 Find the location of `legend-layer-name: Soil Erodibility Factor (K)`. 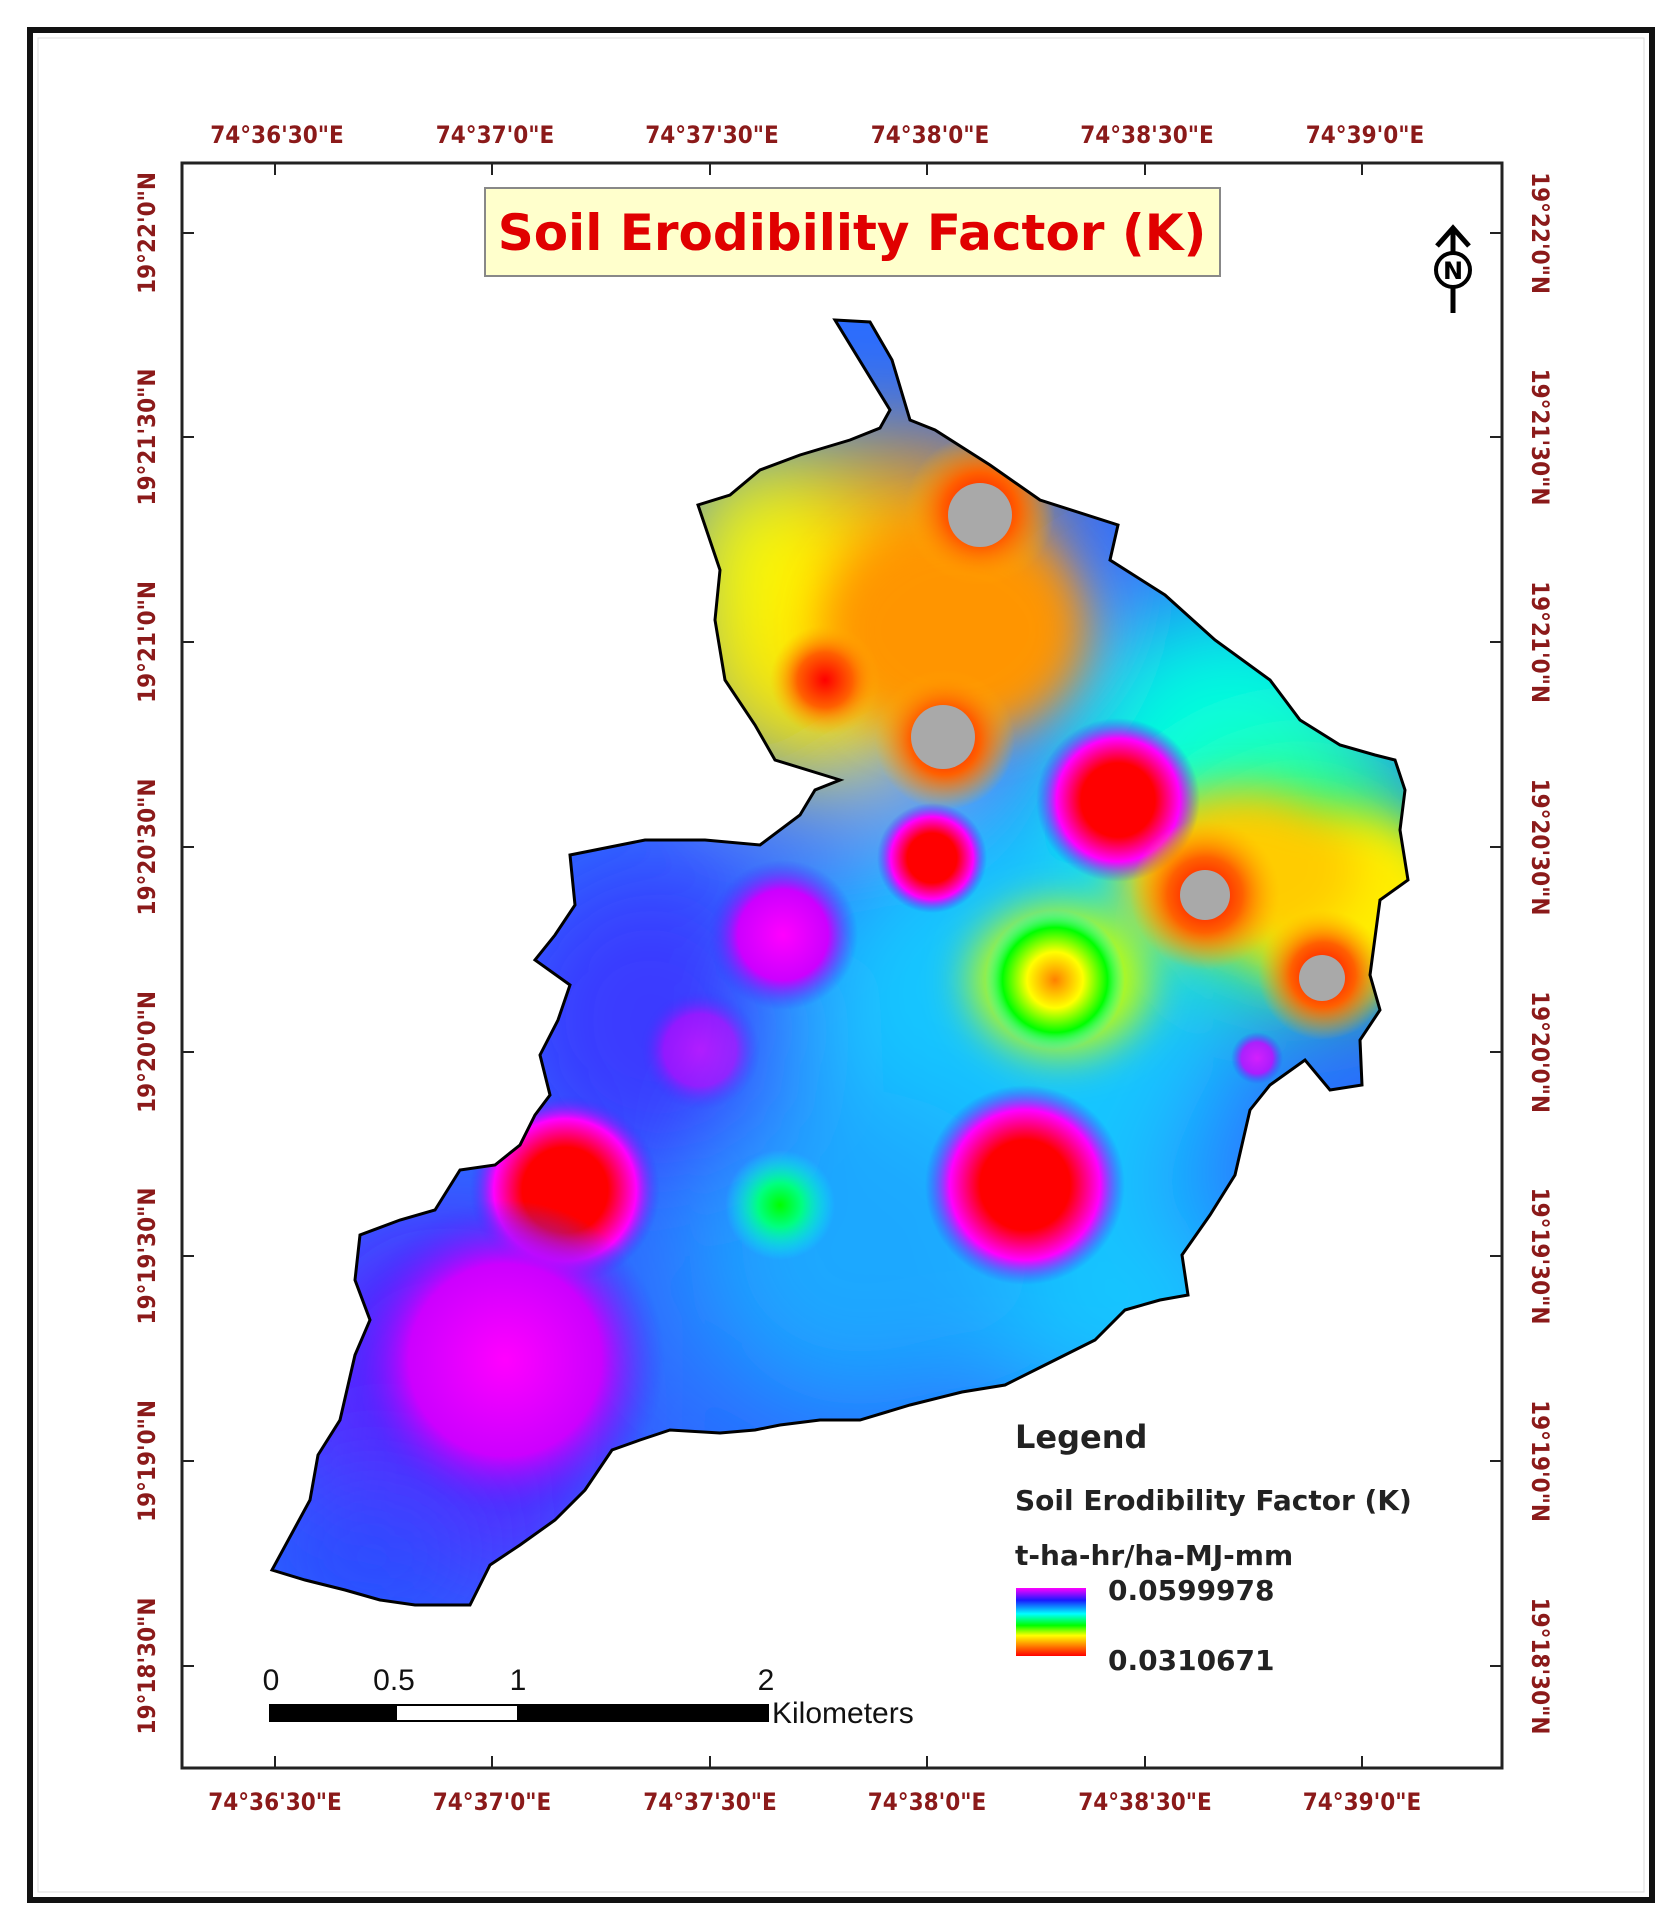

legend-layer-name: Soil Erodibility Factor (K) is located at coordinates (1213, 1500).